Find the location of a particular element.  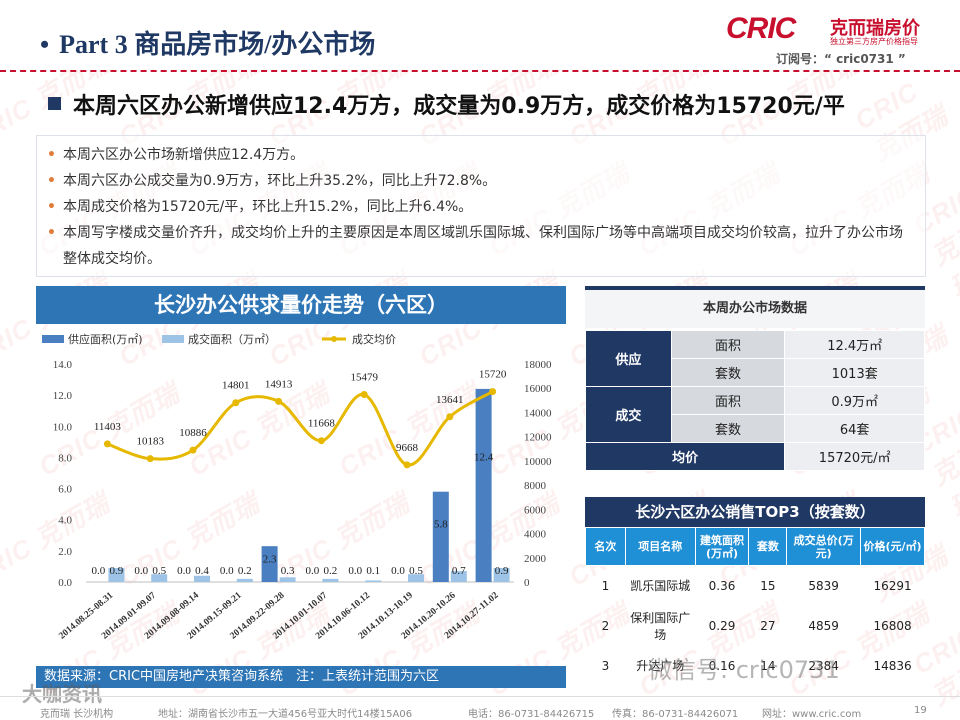

rank-cell: 1 is located at coordinates (605, 585).